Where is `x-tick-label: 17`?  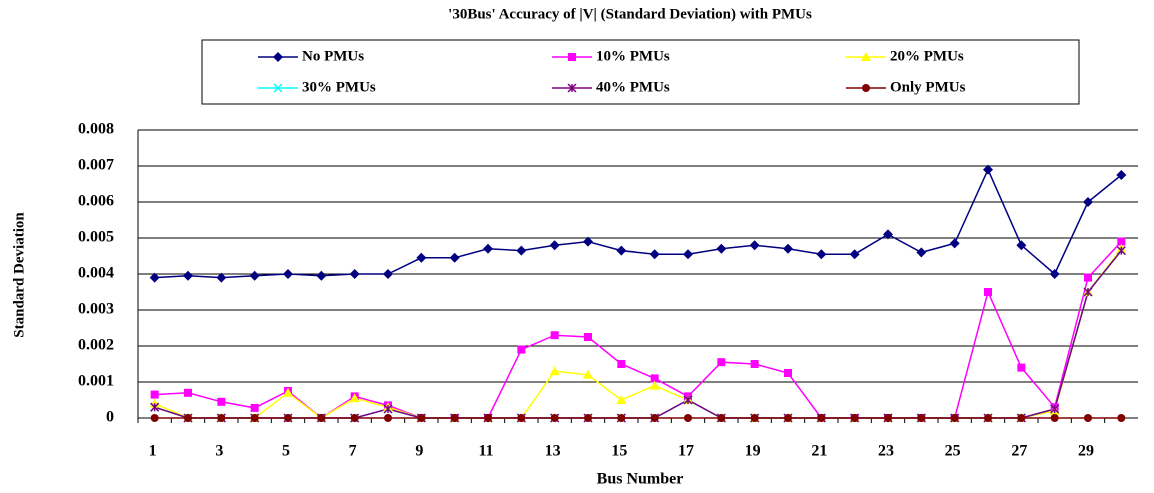
x-tick-label: 17 is located at coordinates (686, 451).